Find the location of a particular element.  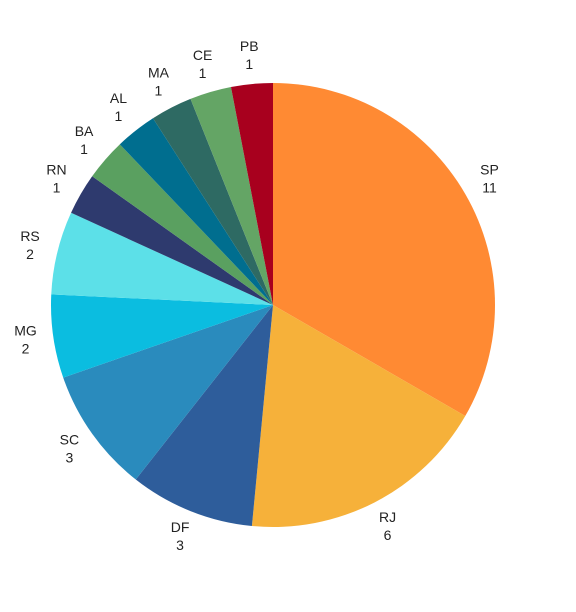

slice-label: PB is located at coordinates (249, 46).